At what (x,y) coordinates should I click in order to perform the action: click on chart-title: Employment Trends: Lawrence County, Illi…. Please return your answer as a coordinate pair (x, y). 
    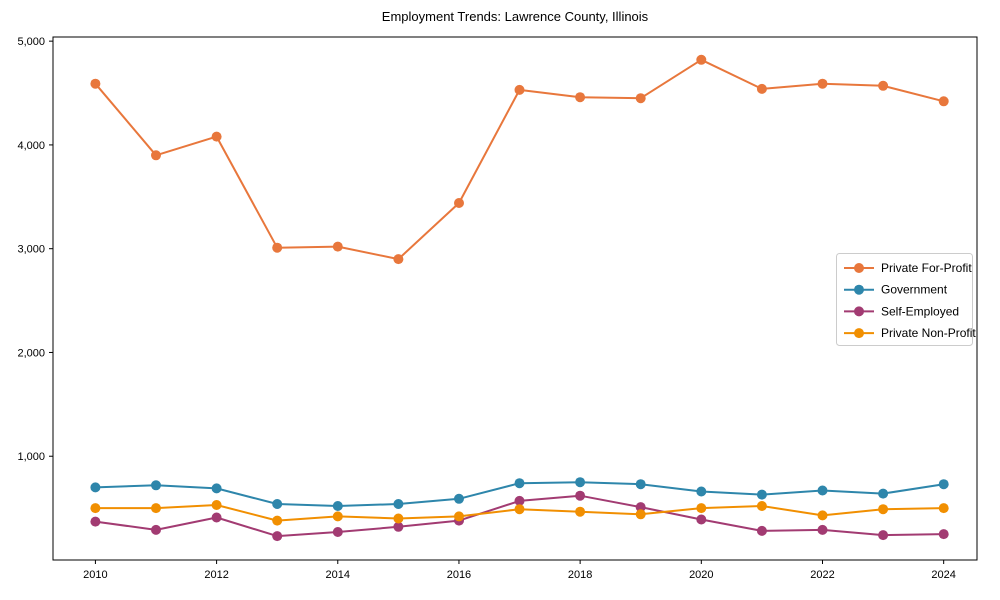
    Looking at the image, I should click on (515, 16).